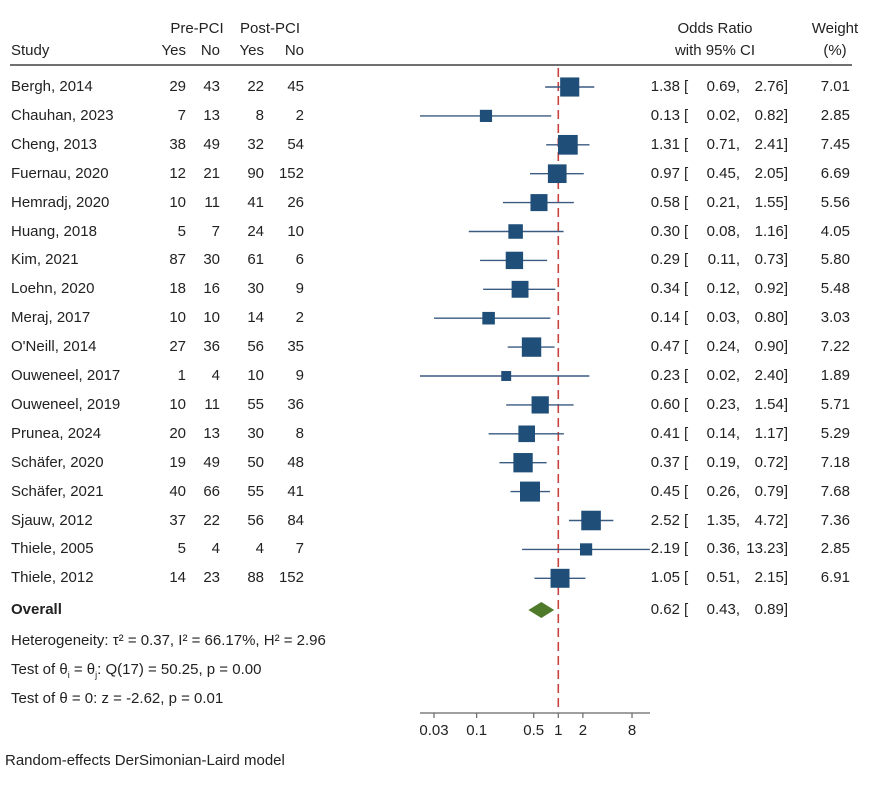  I want to click on study-weight: 5.71, so click(835, 404).